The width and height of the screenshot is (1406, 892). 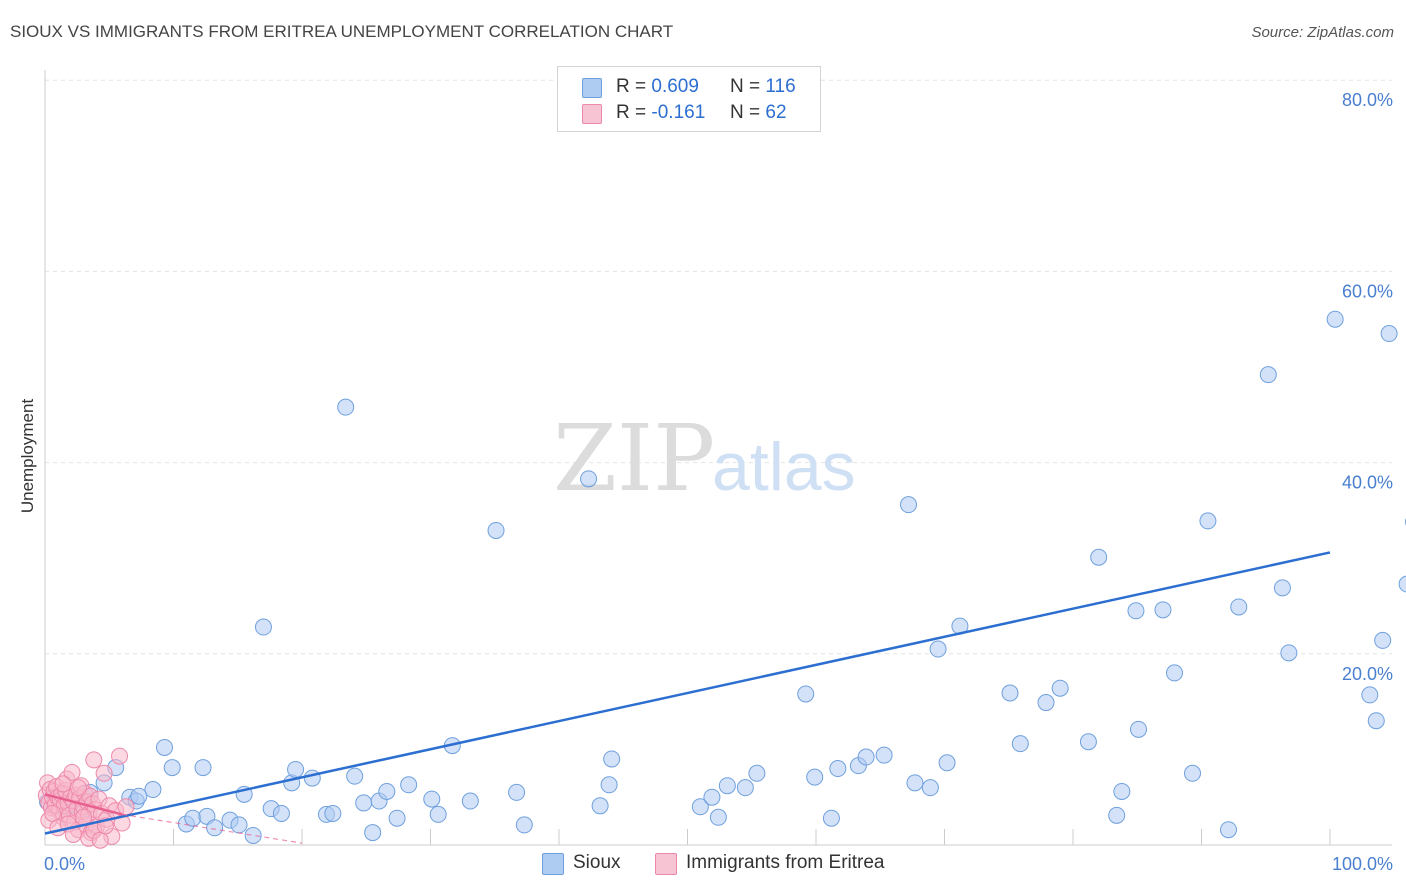 What do you see at coordinates (592, 114) in the screenshot?
I see `legend-swatch-eritrea` at bounding box center [592, 114].